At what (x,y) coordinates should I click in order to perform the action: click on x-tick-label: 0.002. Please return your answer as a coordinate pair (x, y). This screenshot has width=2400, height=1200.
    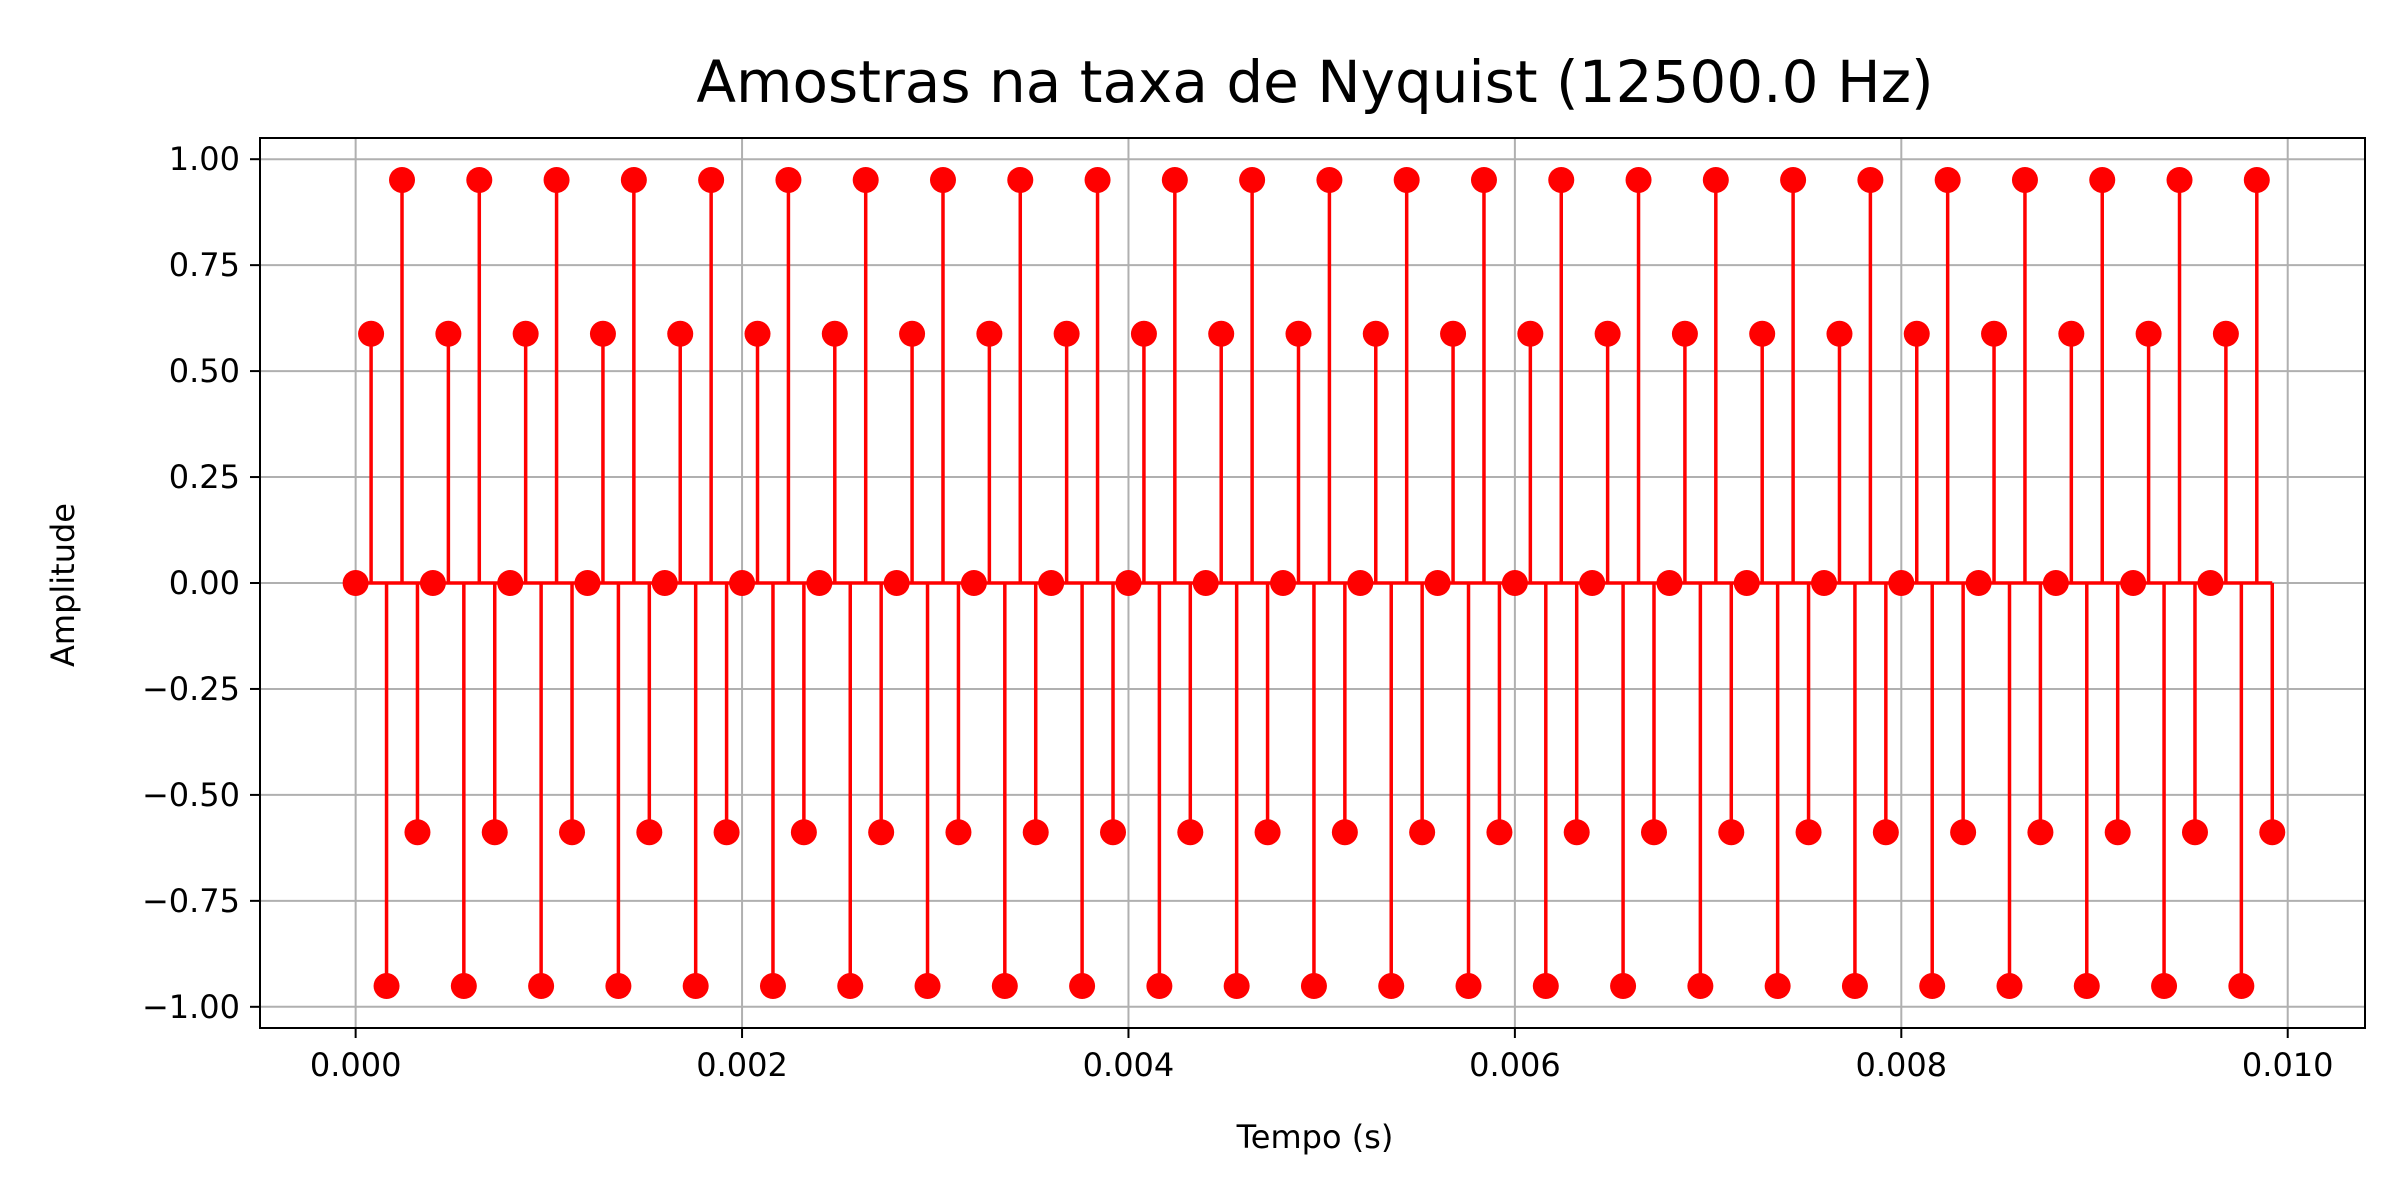
    Looking at the image, I should click on (742, 1065).